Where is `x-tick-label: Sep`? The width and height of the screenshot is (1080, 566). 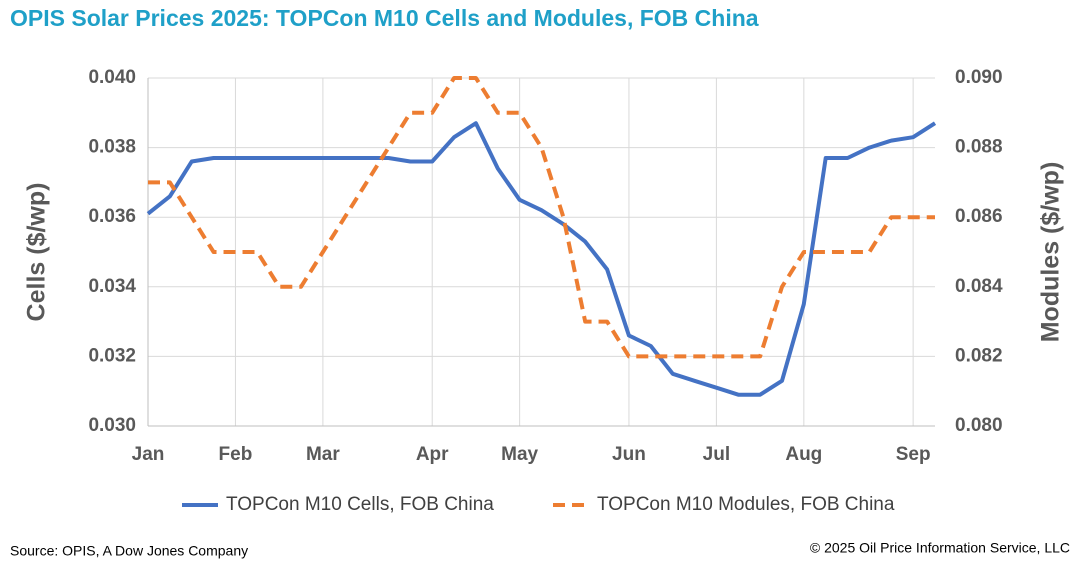
x-tick-label: Sep is located at coordinates (913, 454).